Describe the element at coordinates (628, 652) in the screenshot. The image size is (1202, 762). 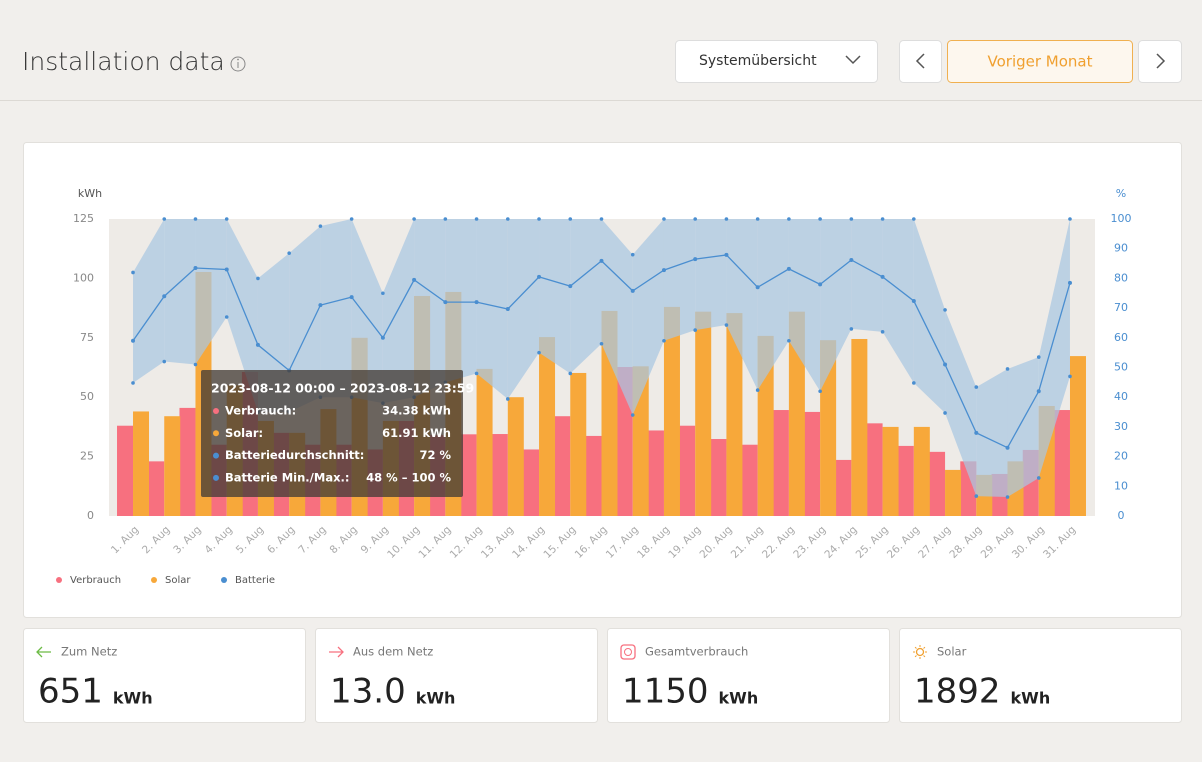
I see `consumption-icon` at that location.